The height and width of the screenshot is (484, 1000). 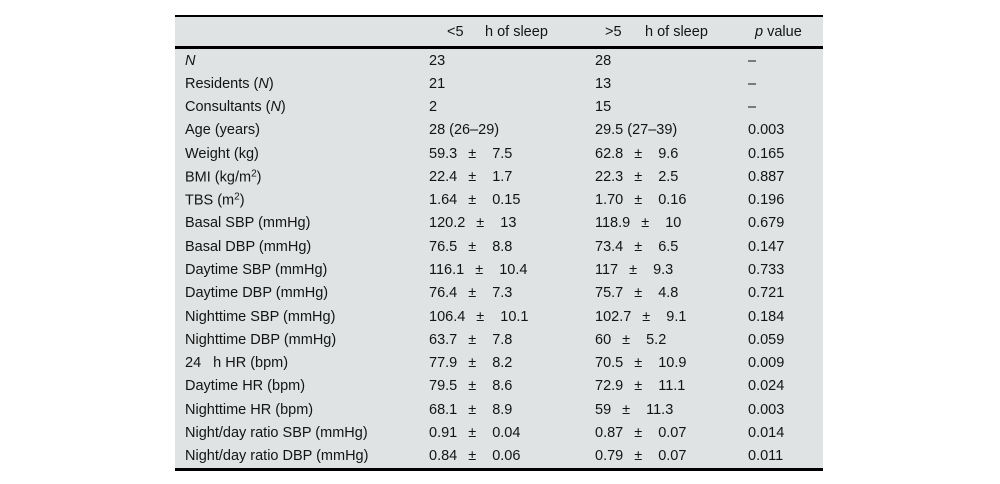 What do you see at coordinates (609, 176) in the screenshot?
I see `mean-value: 22.3` at bounding box center [609, 176].